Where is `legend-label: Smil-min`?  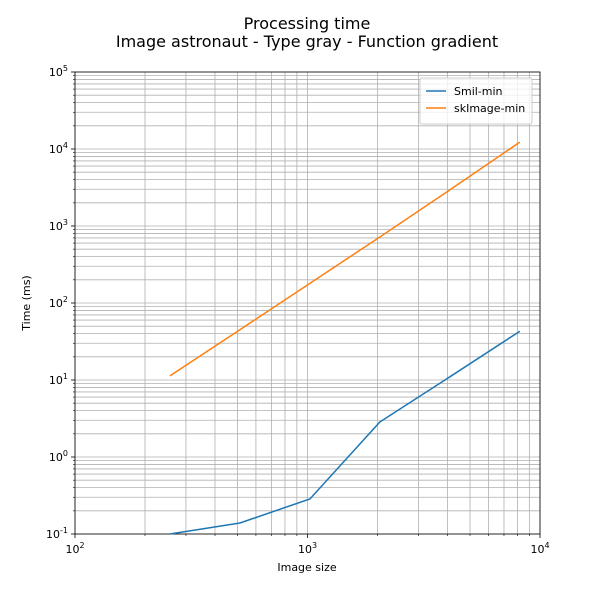 legend-label: Smil-min is located at coordinates (478, 91).